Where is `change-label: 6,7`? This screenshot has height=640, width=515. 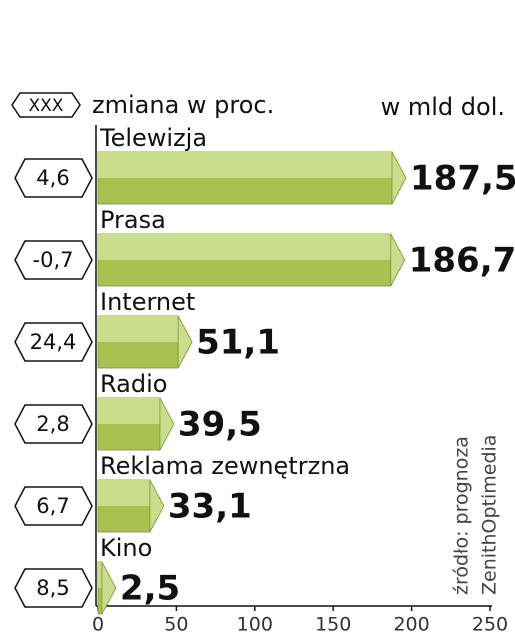 change-label: 6,7 is located at coordinates (52, 506).